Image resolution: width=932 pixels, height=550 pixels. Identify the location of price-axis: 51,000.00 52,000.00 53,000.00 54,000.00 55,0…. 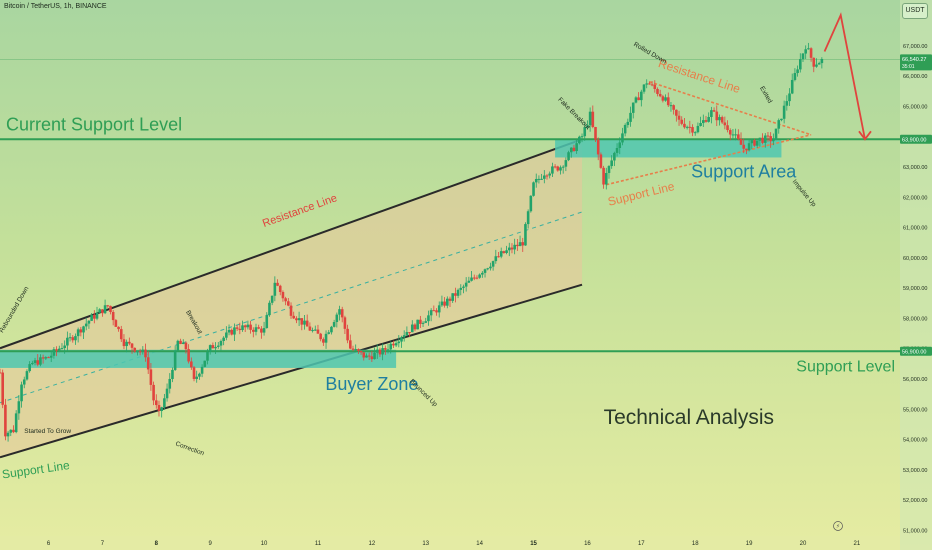
(916, 275).